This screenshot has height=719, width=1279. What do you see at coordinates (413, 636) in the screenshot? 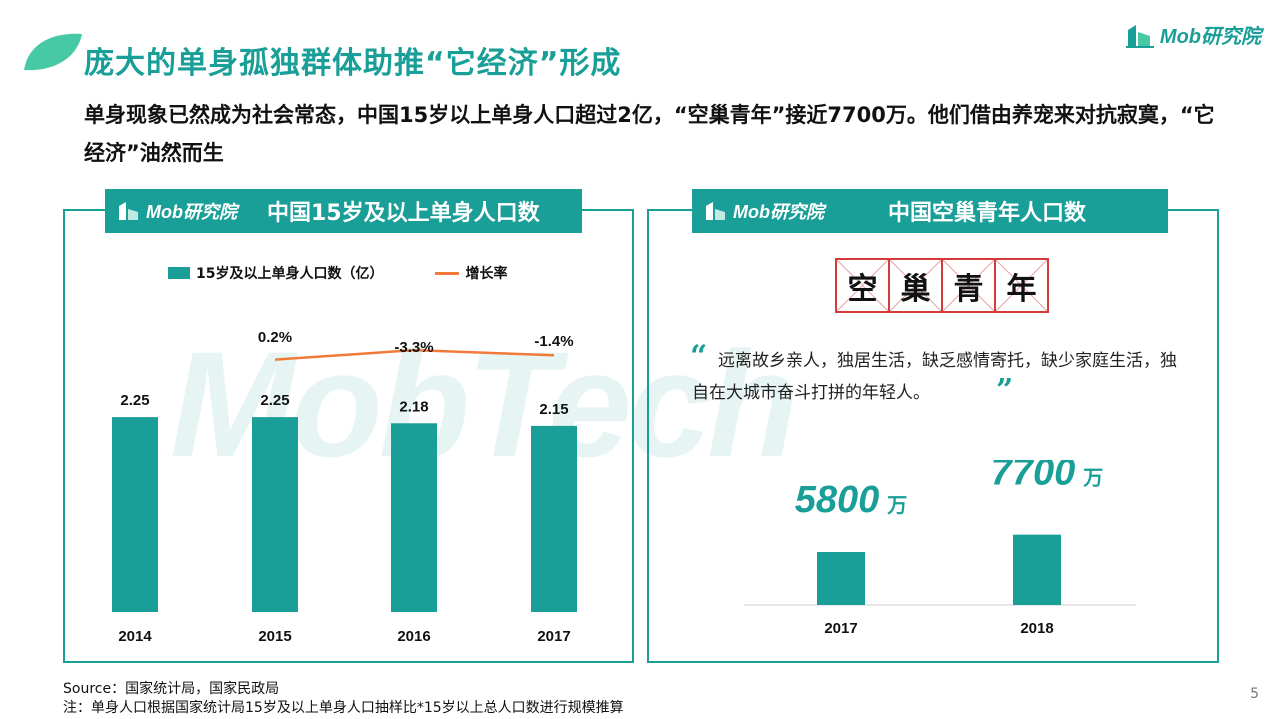
I see `year-tick-label: 2016` at bounding box center [413, 636].